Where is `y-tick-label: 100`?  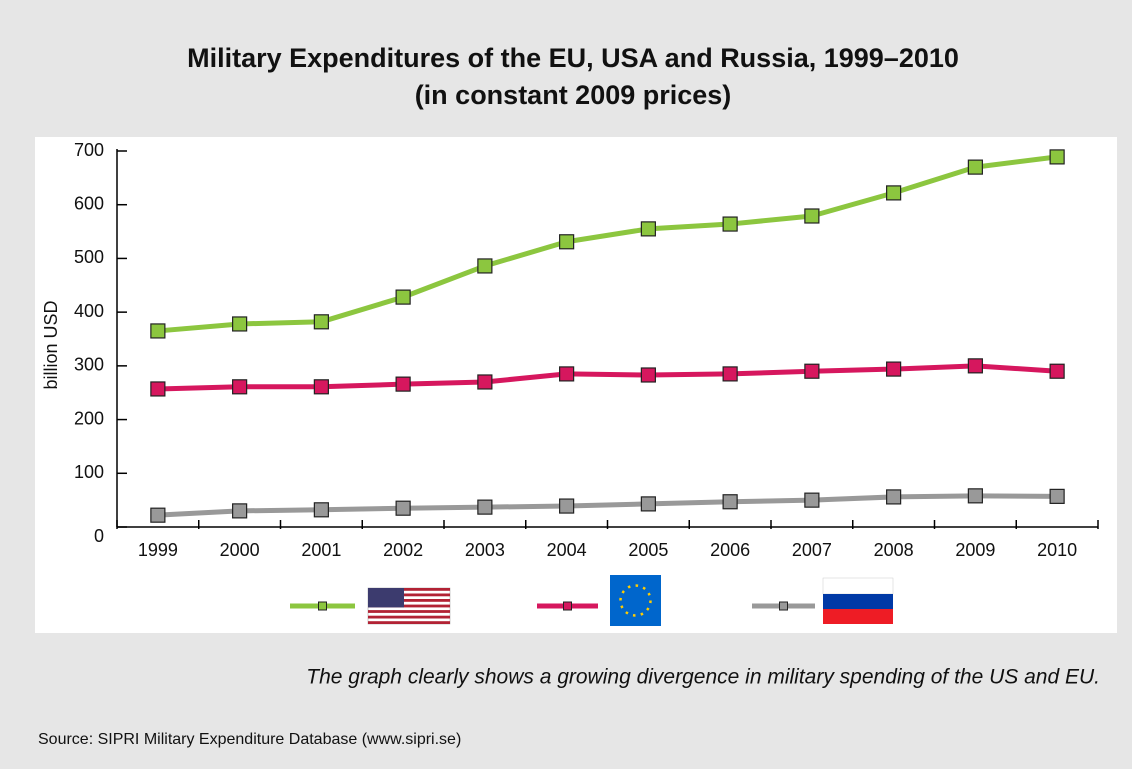 y-tick-label: 100 is located at coordinates (89, 472).